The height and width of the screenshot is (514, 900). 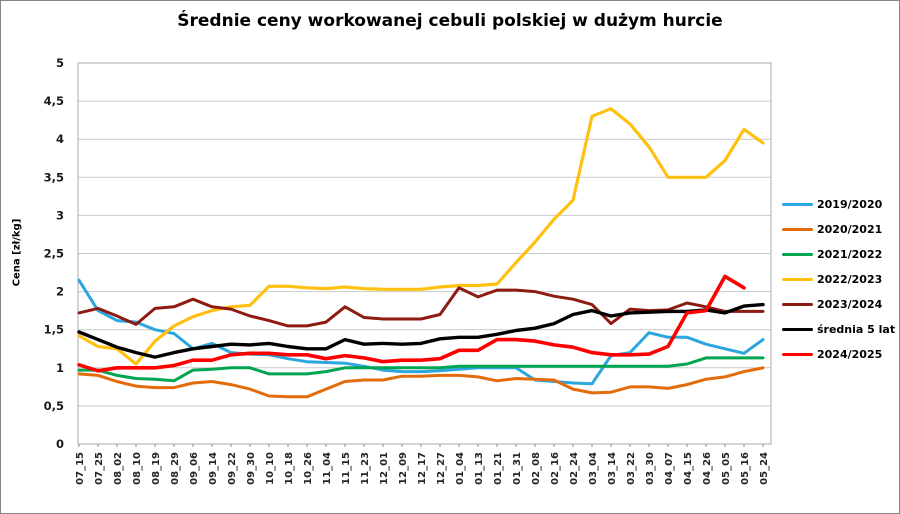 What do you see at coordinates (574, 468) in the screenshot?
I see `x-tick-label: 02_24` at bounding box center [574, 468].